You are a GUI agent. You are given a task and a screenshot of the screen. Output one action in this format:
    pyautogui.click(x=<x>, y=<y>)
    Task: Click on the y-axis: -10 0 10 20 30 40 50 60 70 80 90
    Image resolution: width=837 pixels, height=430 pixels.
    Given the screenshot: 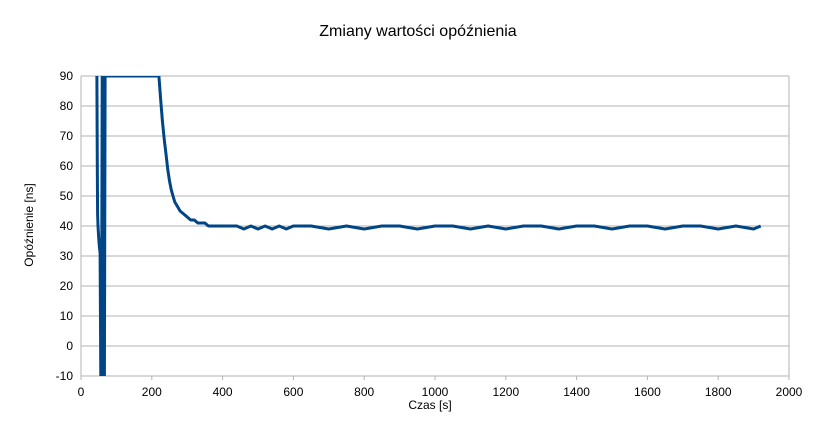 What is the action you would take?
    pyautogui.click(x=65, y=226)
    